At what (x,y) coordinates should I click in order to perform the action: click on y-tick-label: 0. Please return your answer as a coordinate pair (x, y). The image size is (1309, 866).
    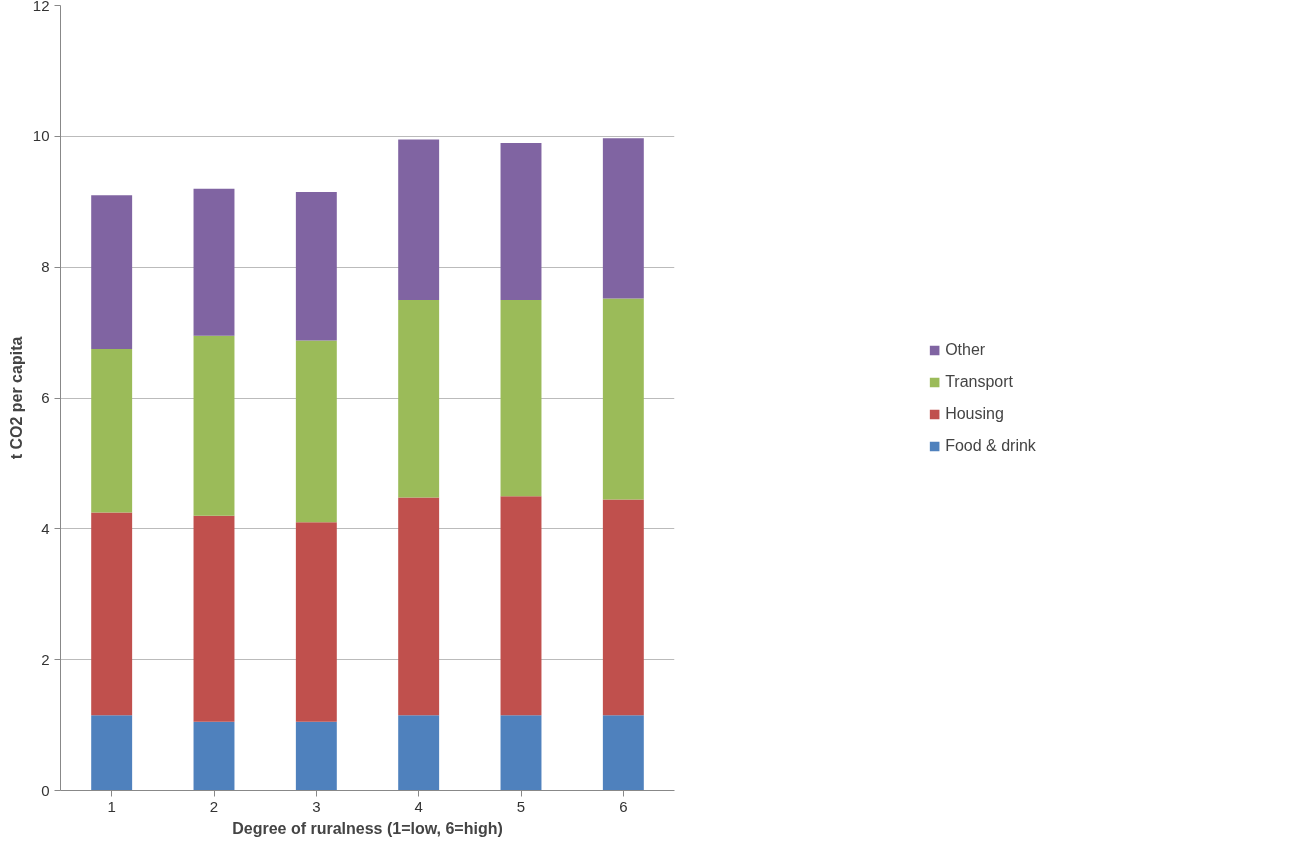
    Looking at the image, I should click on (45, 790).